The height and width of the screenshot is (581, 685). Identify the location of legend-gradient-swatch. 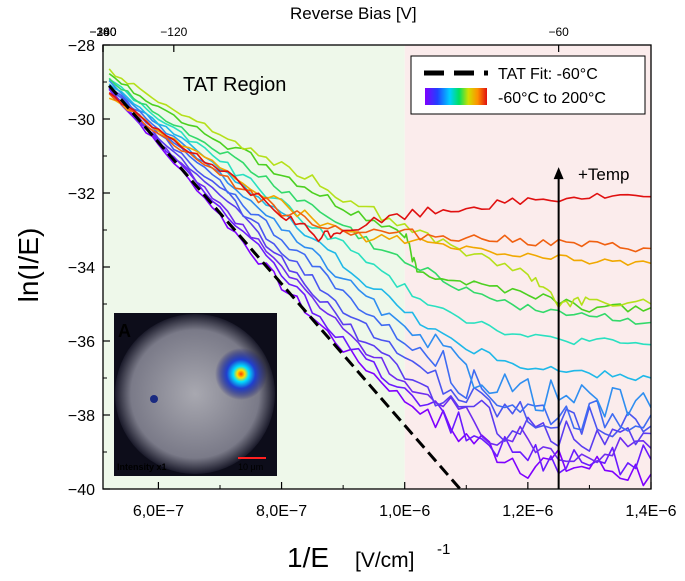
(456, 96).